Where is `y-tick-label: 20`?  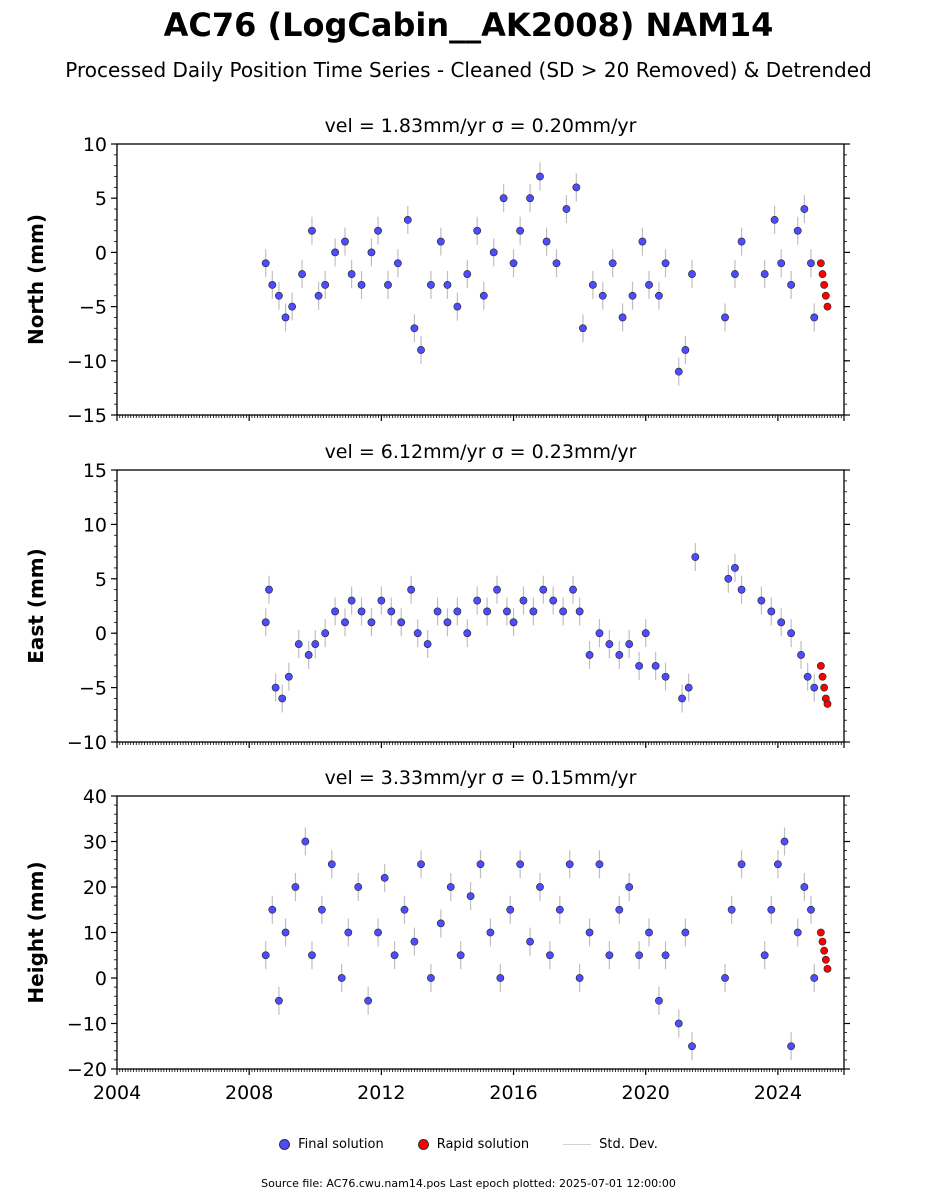 y-tick-label: 20 is located at coordinates (95, 888).